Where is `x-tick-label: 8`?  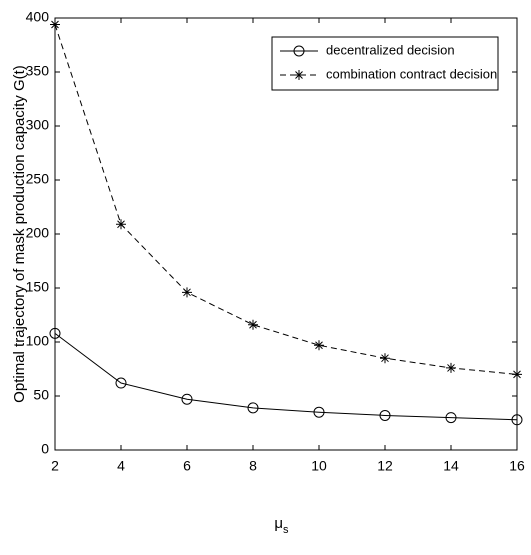
x-tick-label: 8 is located at coordinates (253, 466).